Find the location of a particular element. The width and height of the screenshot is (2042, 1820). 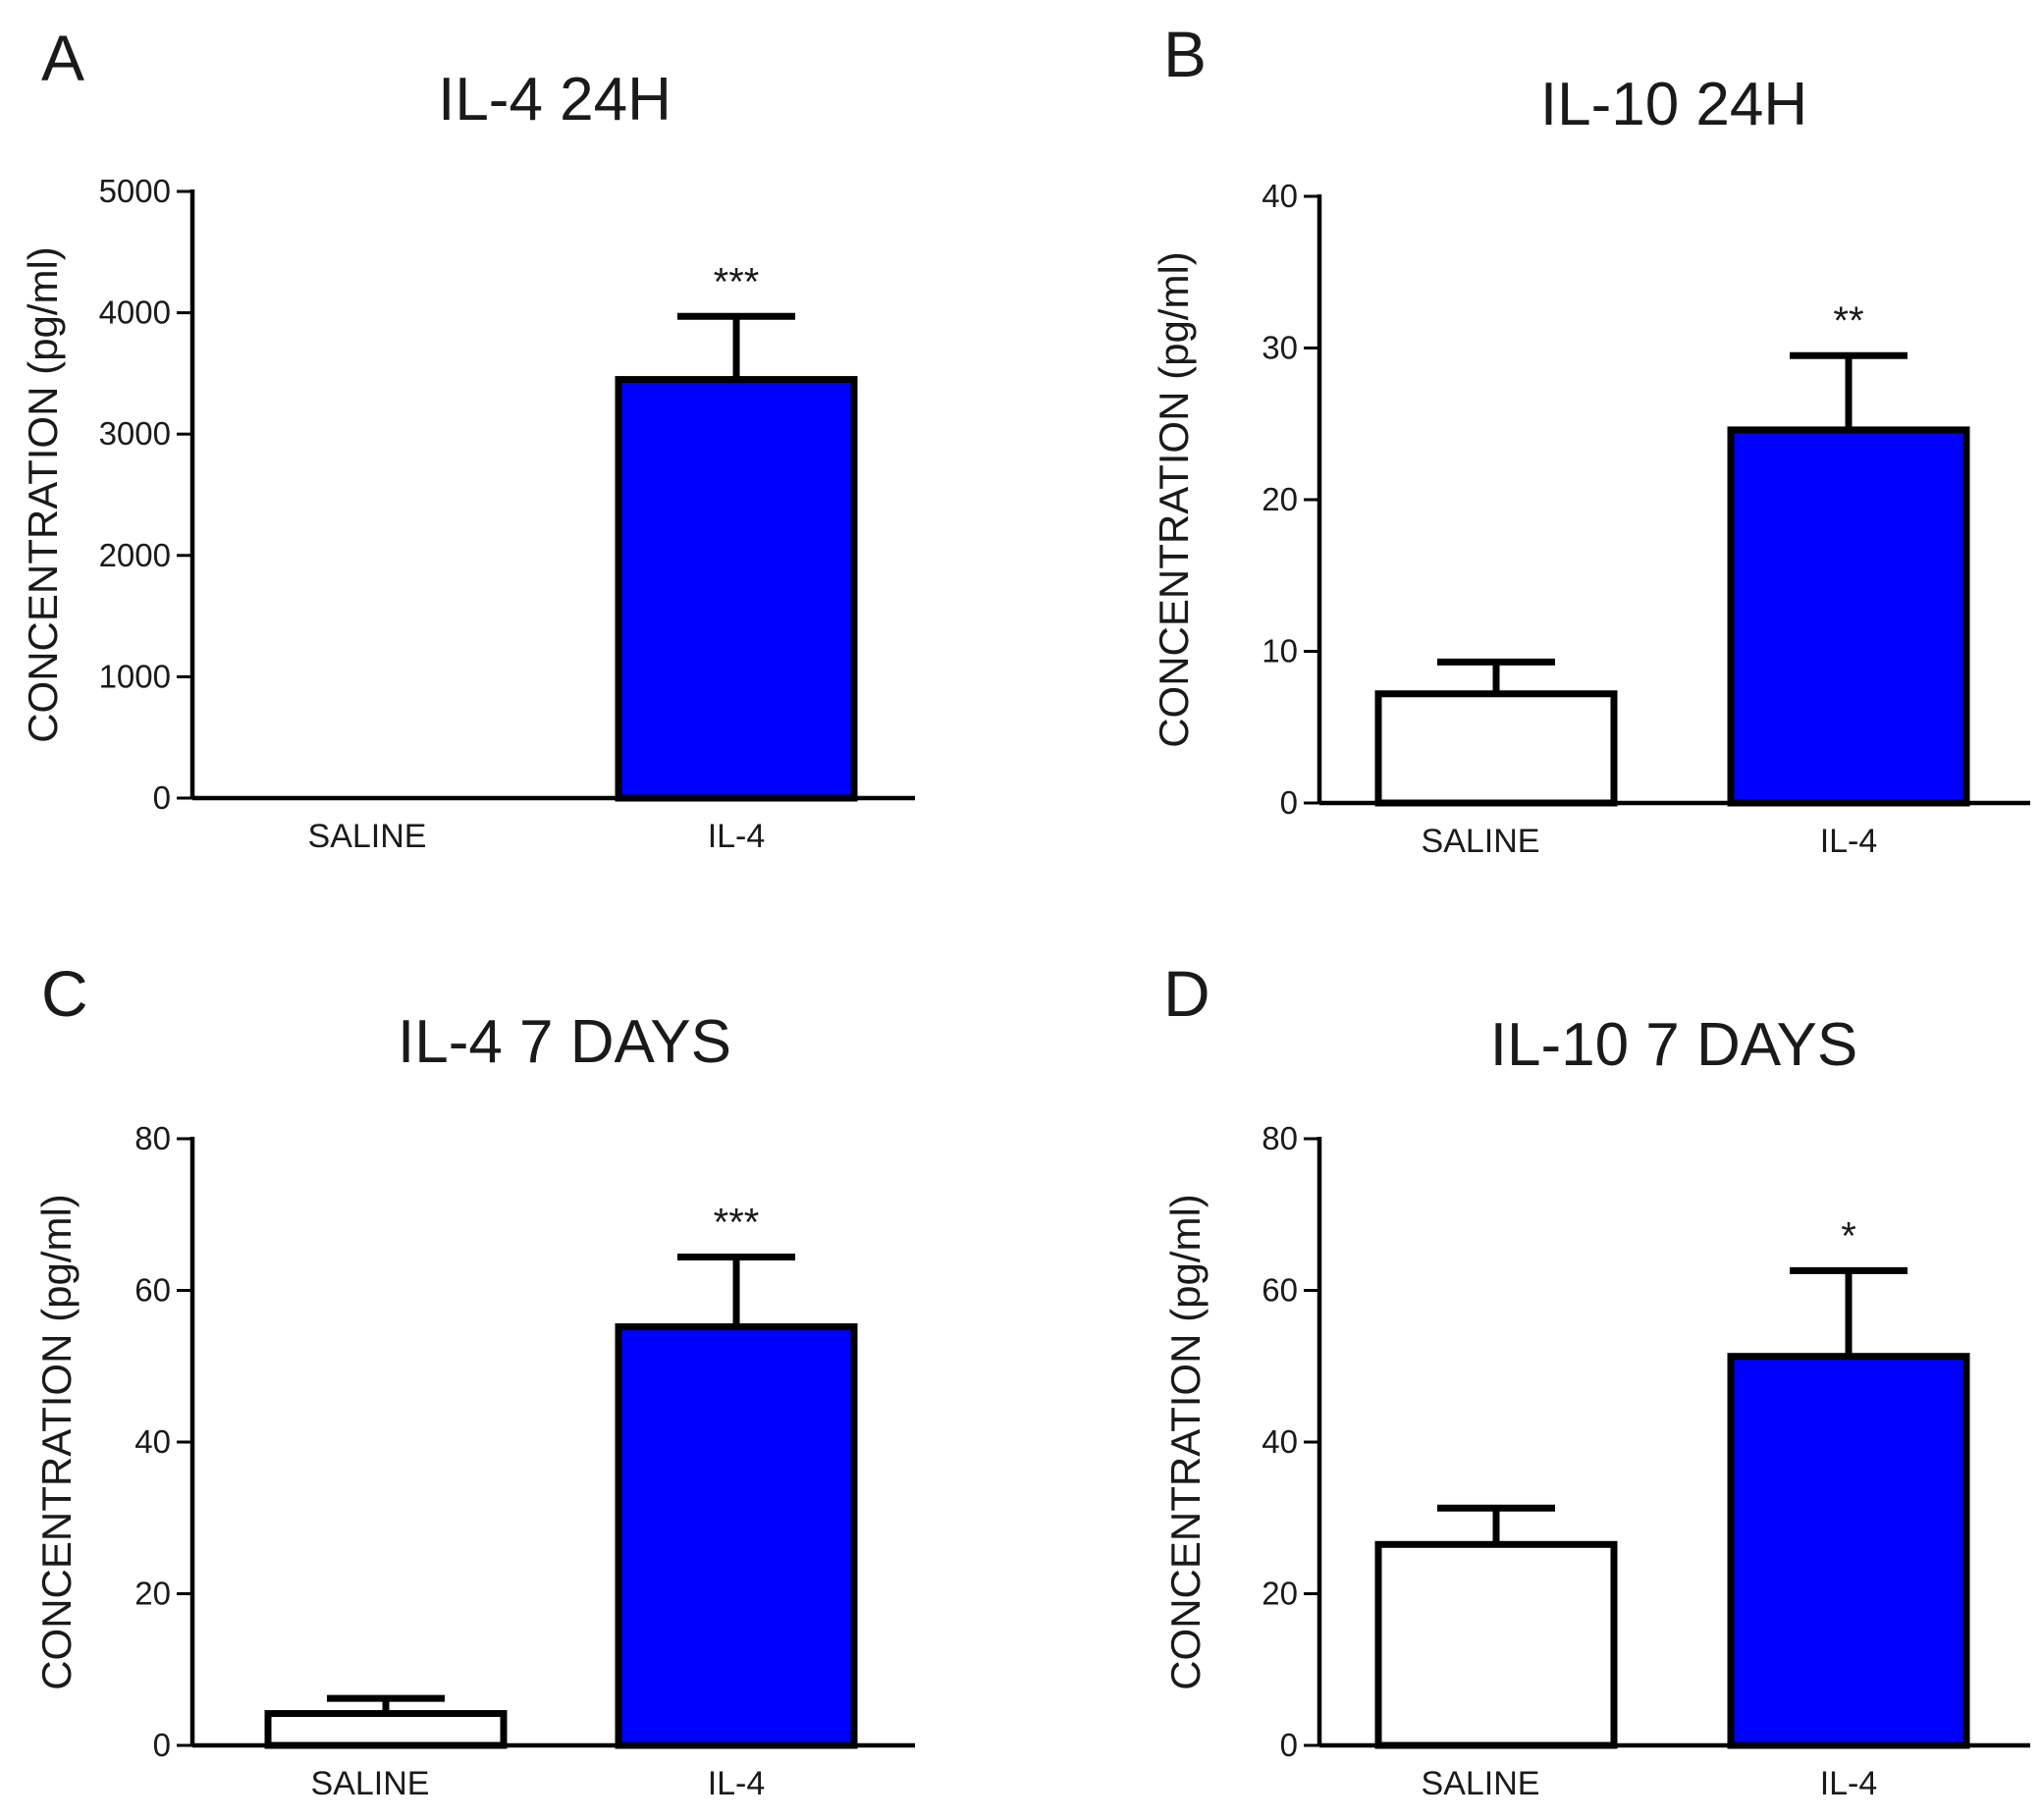

chart-title: IL-10 24H is located at coordinates (1673, 104).